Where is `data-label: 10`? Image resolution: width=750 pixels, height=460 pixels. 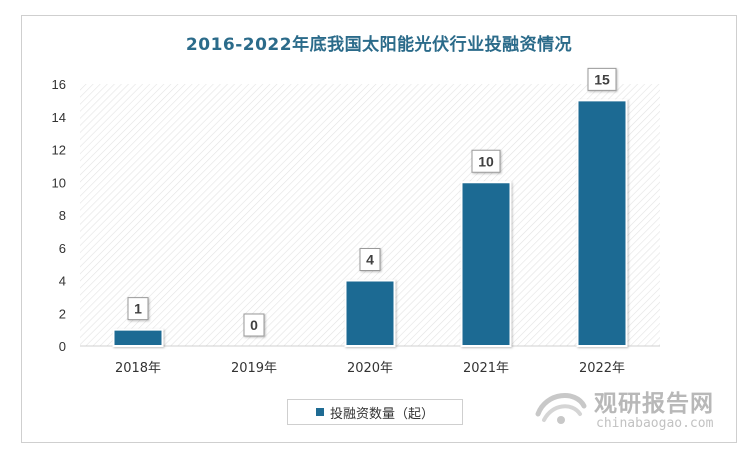
data-label: 10 is located at coordinates (486, 161).